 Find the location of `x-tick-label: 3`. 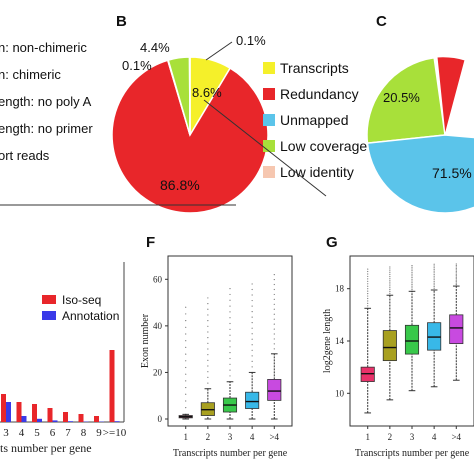

x-tick-label: 3 is located at coordinates (230, 437).